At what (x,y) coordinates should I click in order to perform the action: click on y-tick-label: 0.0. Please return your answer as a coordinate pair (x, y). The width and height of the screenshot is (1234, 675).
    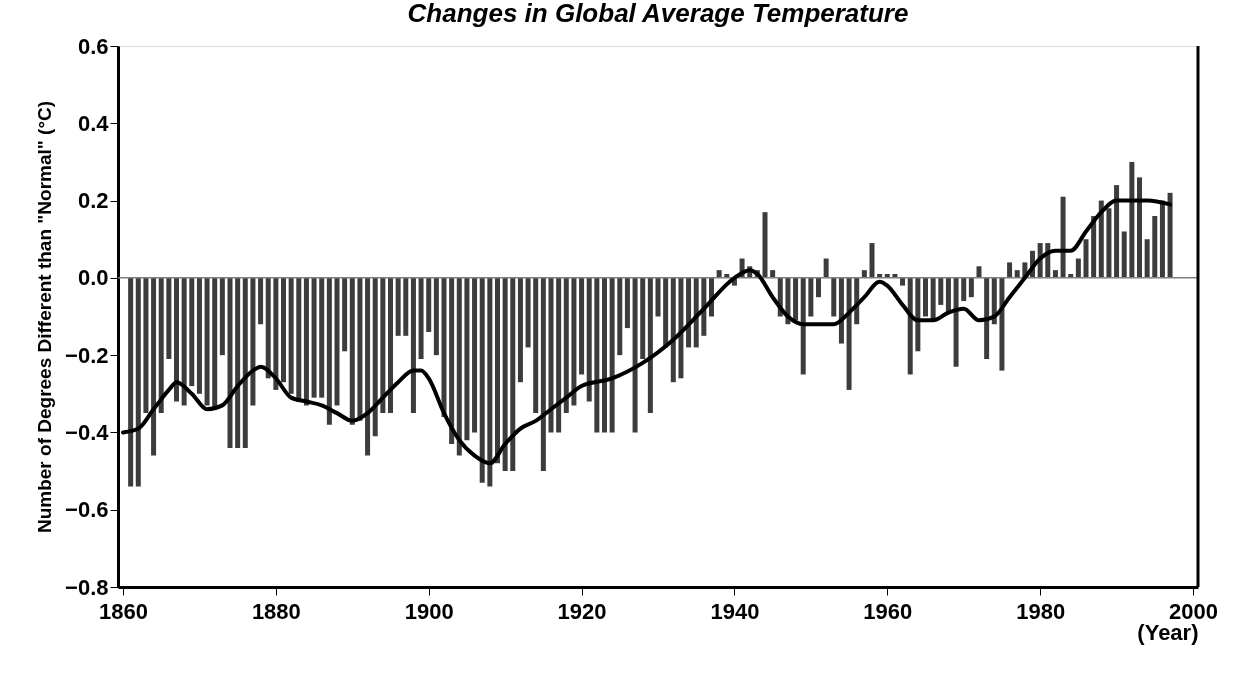
    Looking at the image, I should click on (93, 278).